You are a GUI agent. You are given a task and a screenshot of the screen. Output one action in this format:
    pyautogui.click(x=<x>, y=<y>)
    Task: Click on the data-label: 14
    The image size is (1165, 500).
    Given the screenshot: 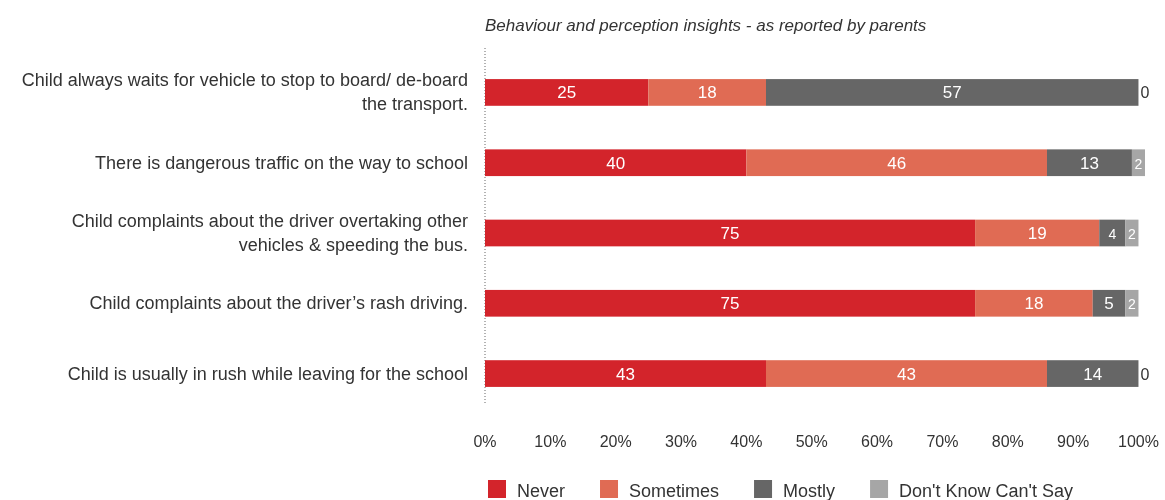 What is the action you would take?
    pyautogui.click(x=1093, y=374)
    